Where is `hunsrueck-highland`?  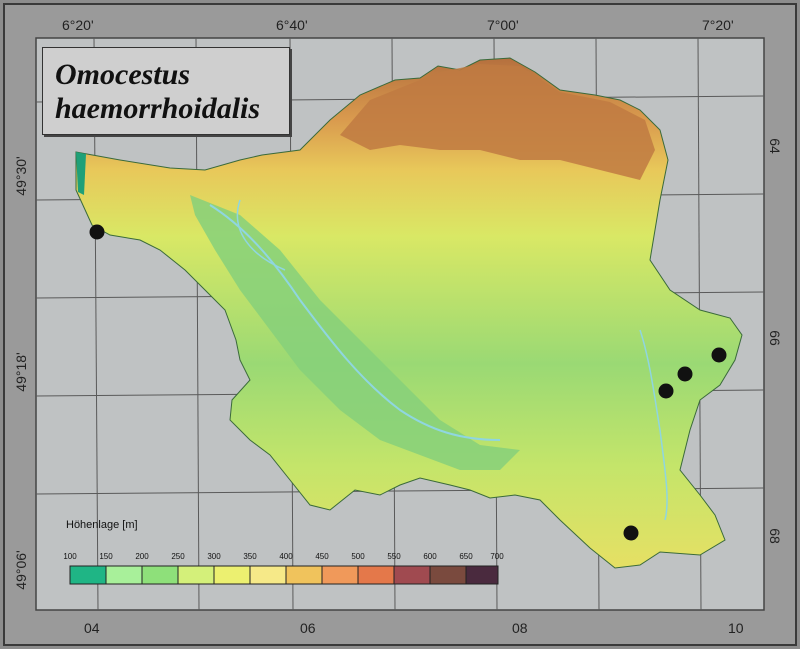 hunsrueck-highland is located at coordinates (497, 122).